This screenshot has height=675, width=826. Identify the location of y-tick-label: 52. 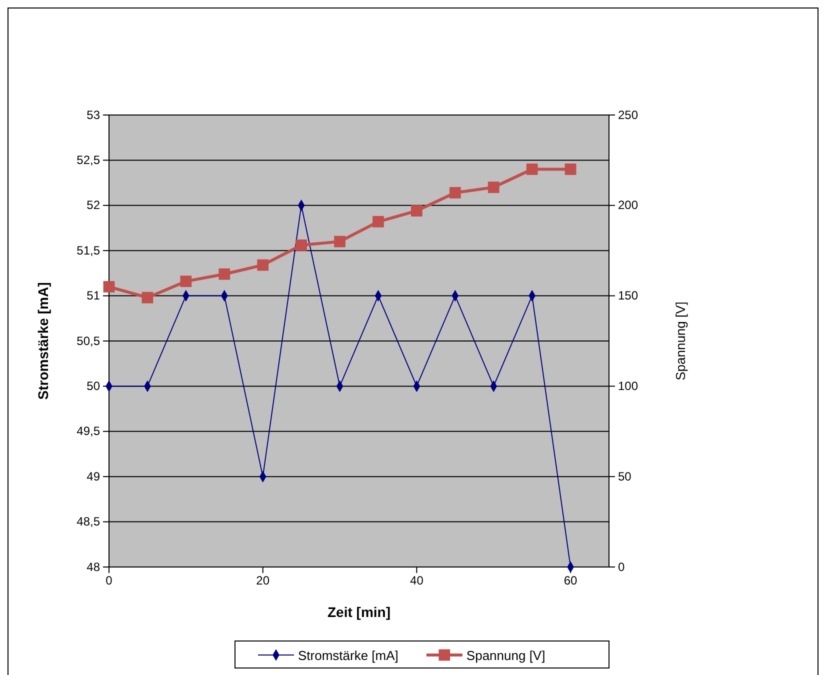
(93, 205).